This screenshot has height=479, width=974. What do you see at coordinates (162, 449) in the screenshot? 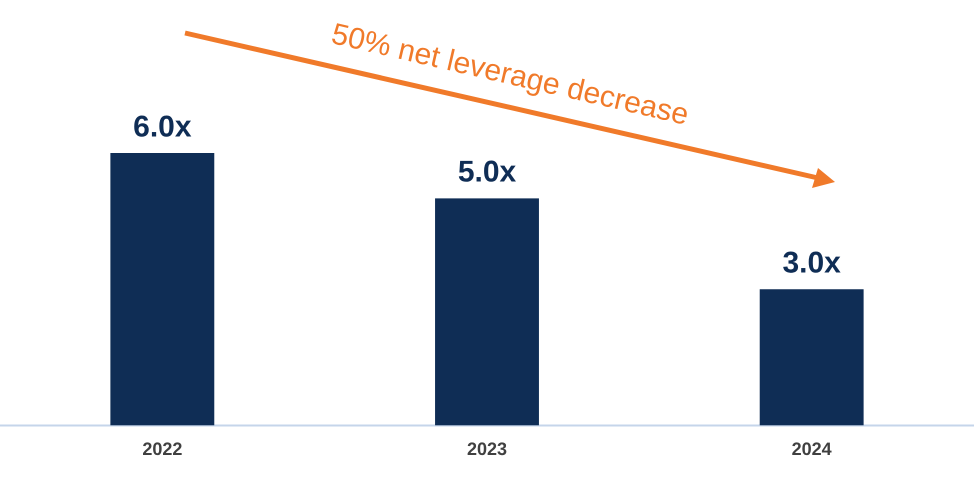
I see `x-tick-label: 2022` at bounding box center [162, 449].